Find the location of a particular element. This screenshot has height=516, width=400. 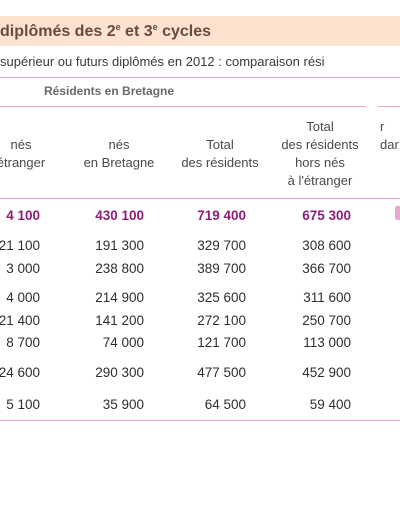

table-cell: 389 700 is located at coordinates (221, 268).